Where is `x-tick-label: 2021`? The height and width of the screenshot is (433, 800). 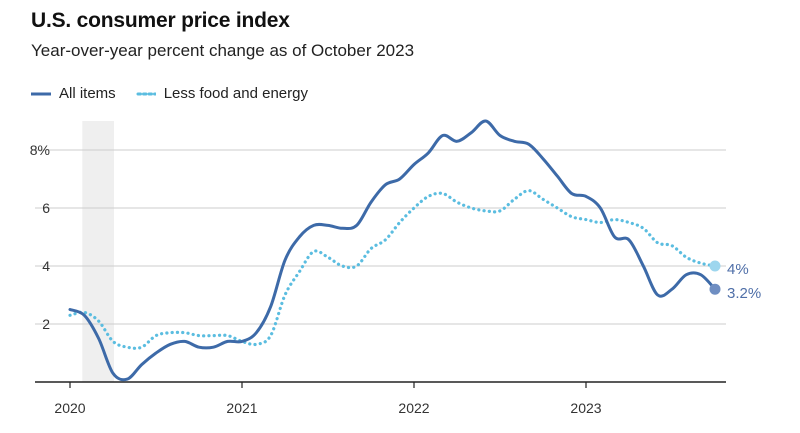 x-tick-label: 2021 is located at coordinates (241, 408).